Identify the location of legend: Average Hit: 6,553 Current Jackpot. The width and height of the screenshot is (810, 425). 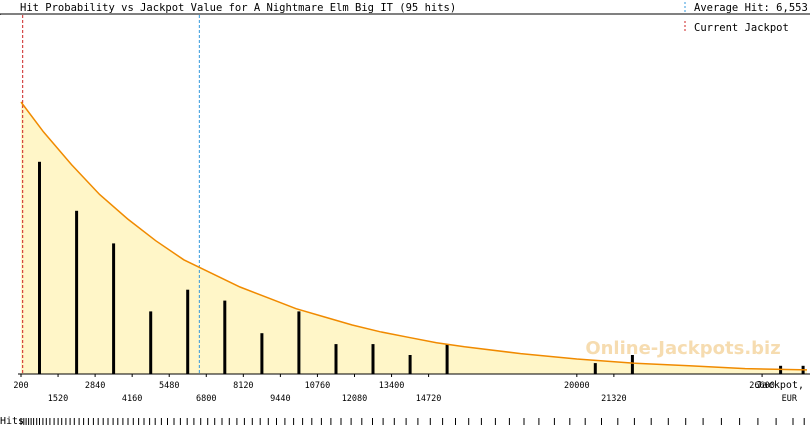
(746, 18).